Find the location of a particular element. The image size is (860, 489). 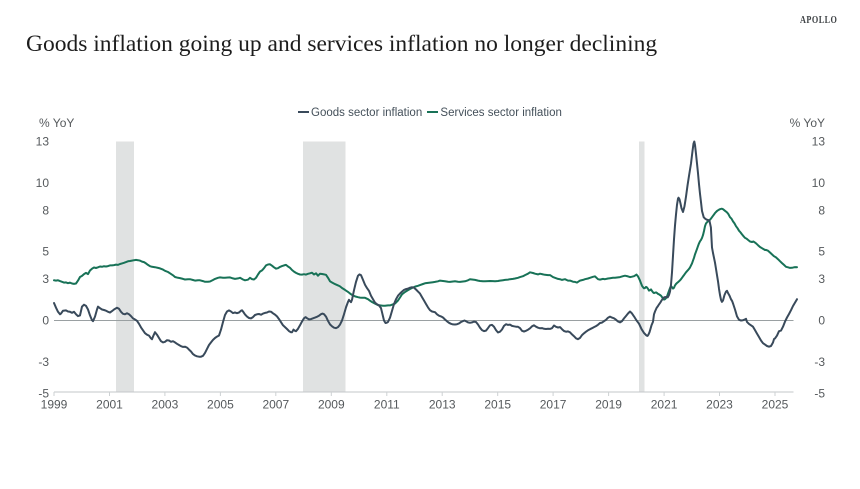

svg-text: 2005 is located at coordinates (220, 405).